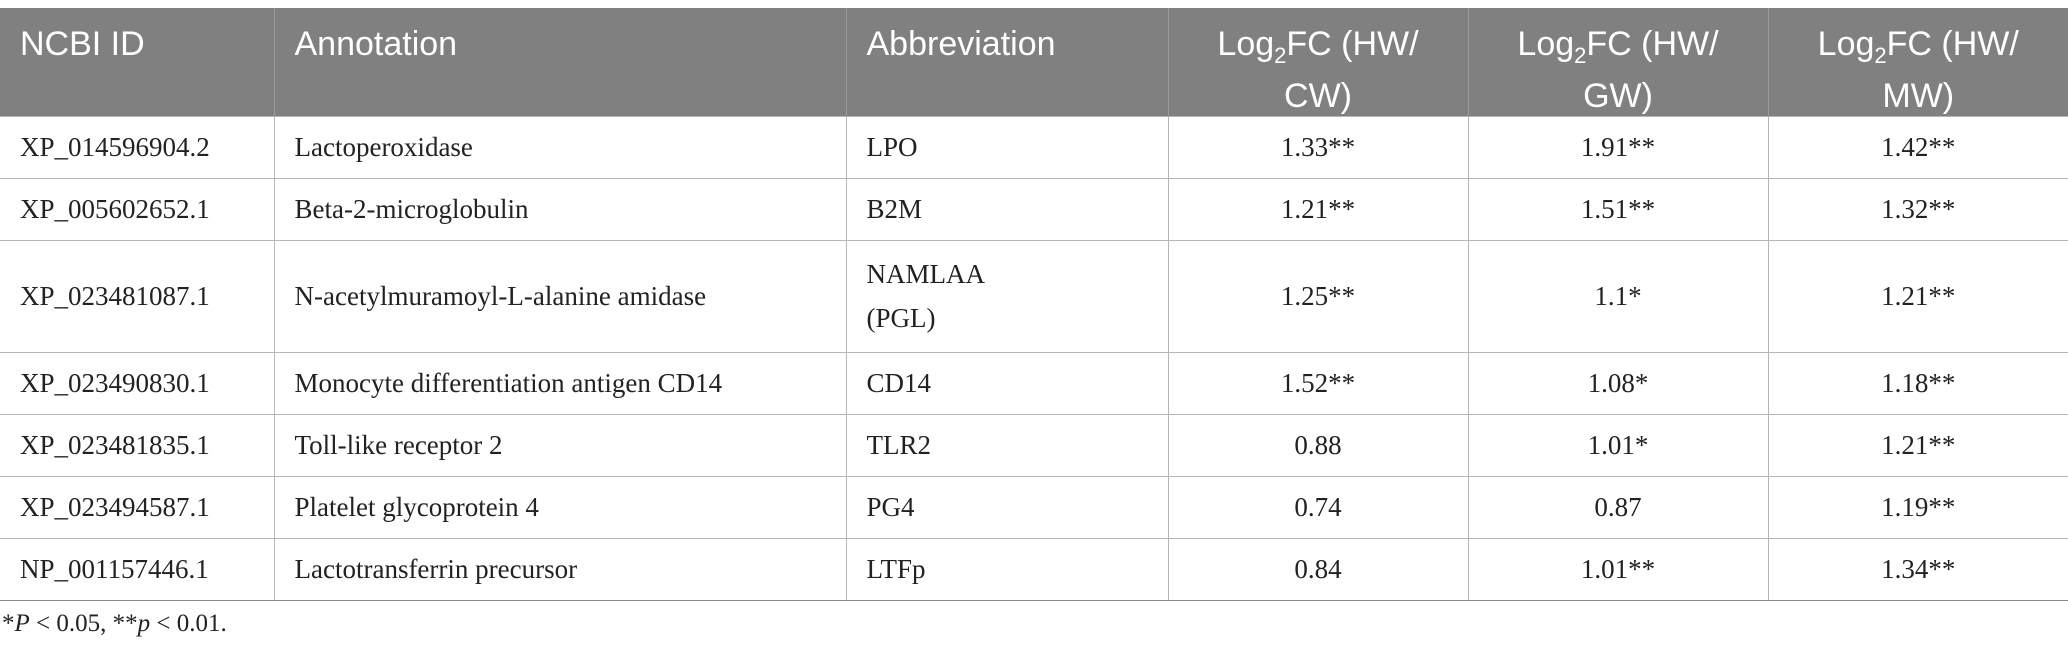 The width and height of the screenshot is (2068, 661). What do you see at coordinates (8, 623) in the screenshot?
I see `footnote-asterisk: *` at bounding box center [8, 623].